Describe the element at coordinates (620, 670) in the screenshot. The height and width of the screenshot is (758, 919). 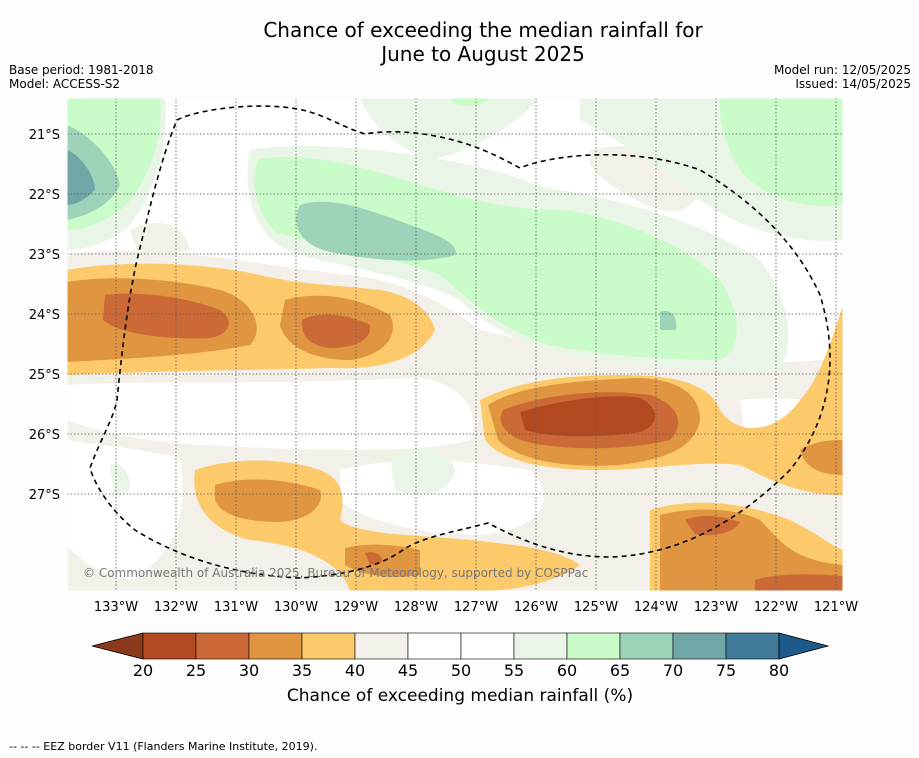
I see `colorbar-tick: 65` at that location.